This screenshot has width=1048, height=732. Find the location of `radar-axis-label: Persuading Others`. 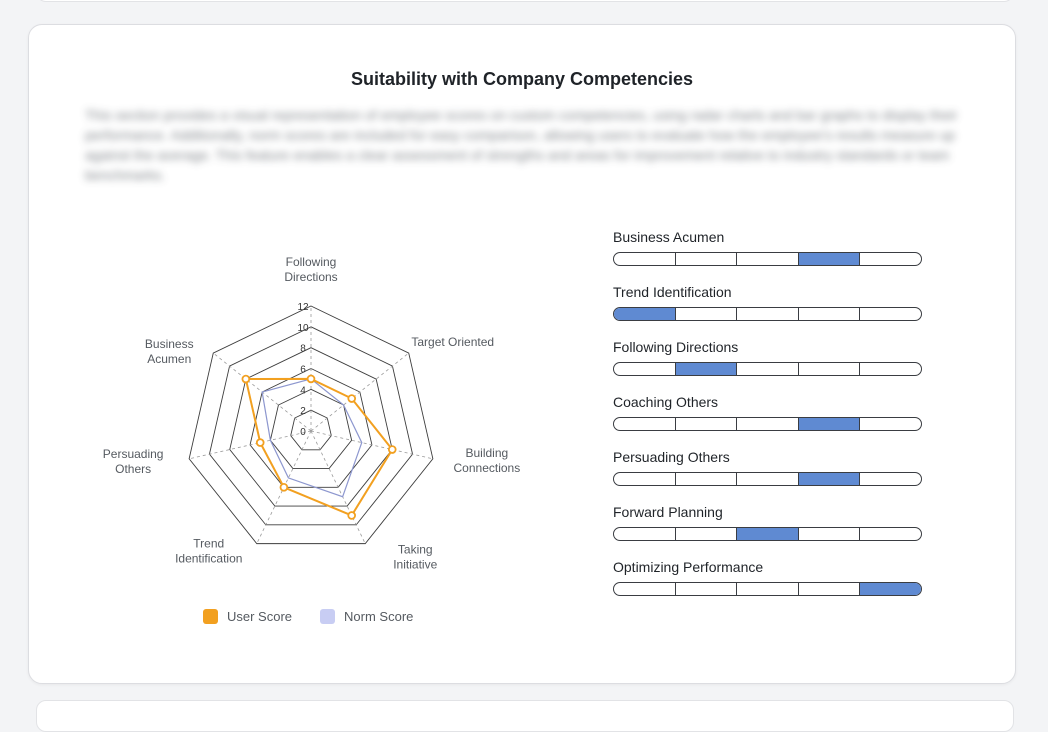

radar-axis-label: Persuading Others is located at coordinates (133, 461).